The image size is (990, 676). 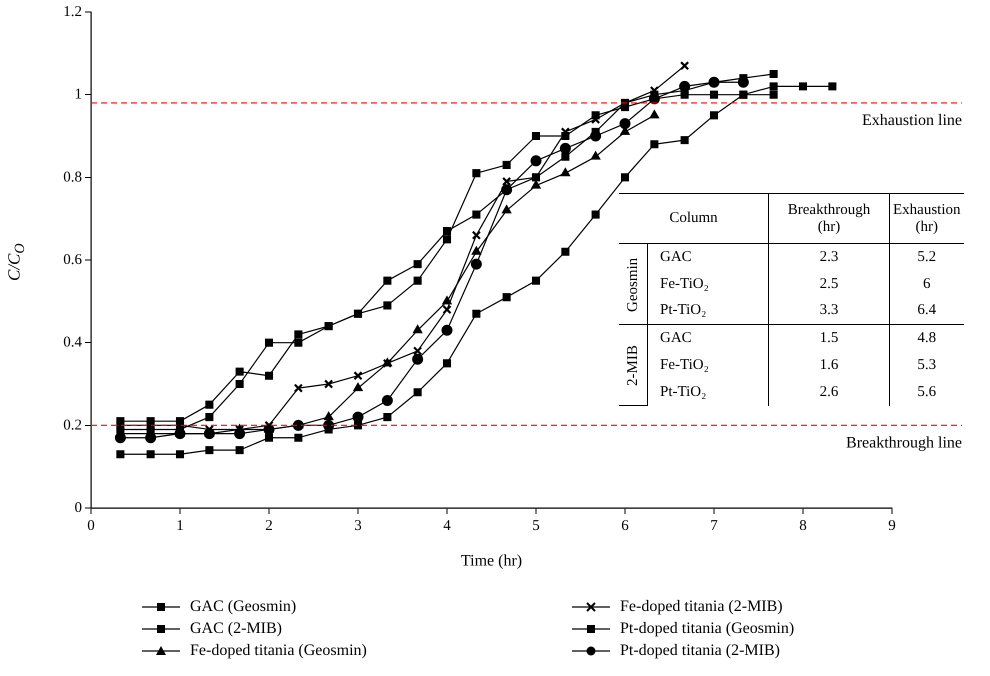 What do you see at coordinates (707, 629) in the screenshot?
I see `legend-label: Pt-doped titania (Geosmin)` at bounding box center [707, 629].